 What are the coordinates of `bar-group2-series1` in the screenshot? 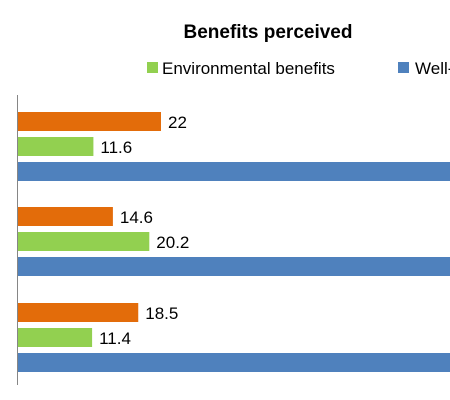 It's located at (65, 216).